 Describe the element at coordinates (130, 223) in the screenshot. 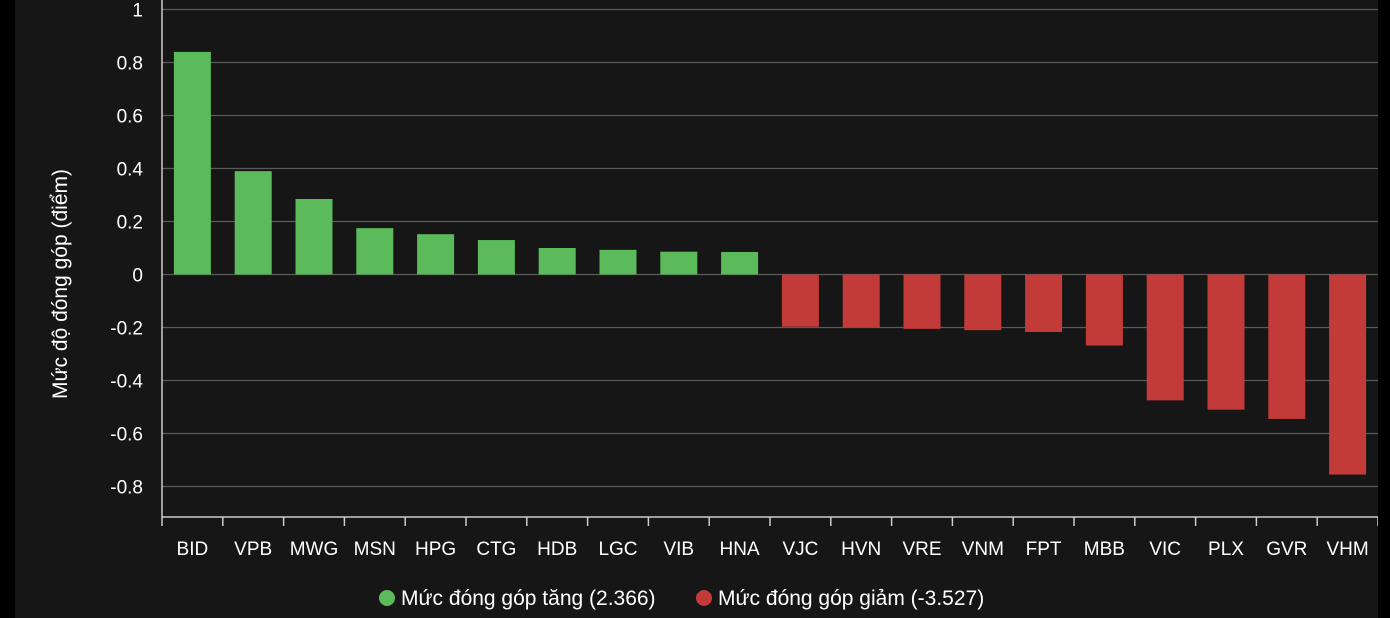

I see `y-tick-label: 0.2` at that location.